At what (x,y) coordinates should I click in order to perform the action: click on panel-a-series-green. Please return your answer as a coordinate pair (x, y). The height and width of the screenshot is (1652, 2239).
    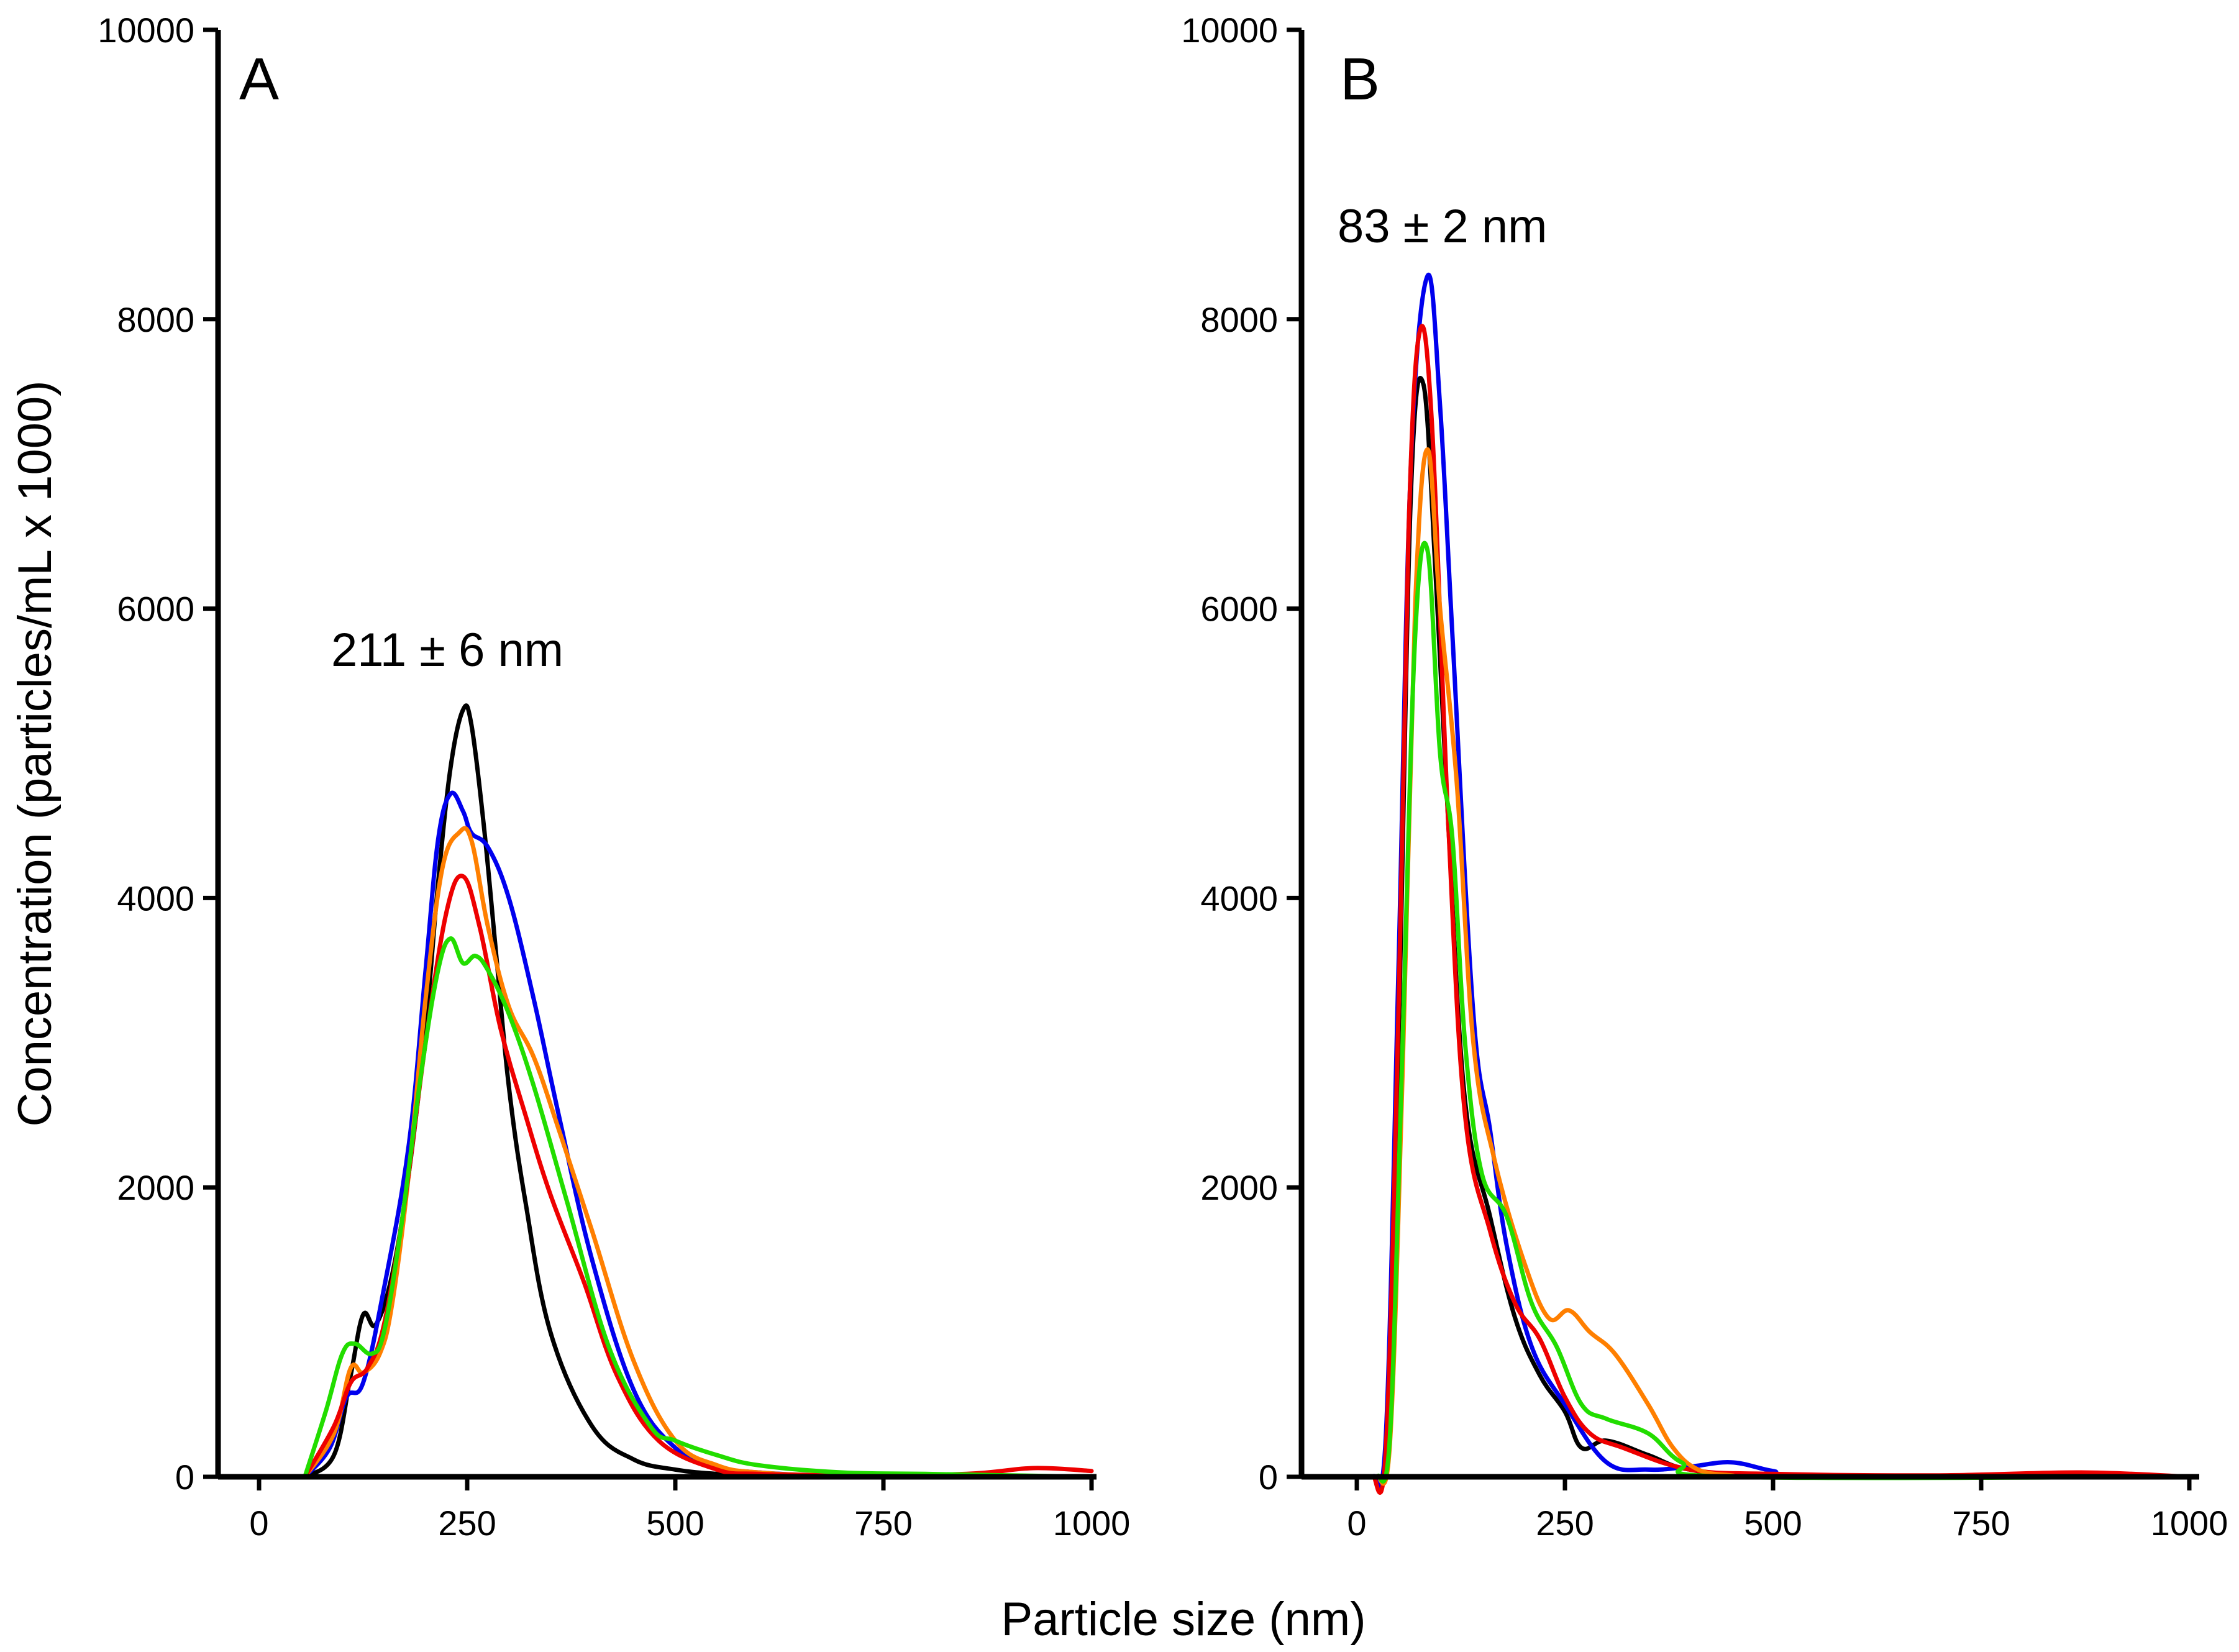
    Looking at the image, I should click on (698, 1207).